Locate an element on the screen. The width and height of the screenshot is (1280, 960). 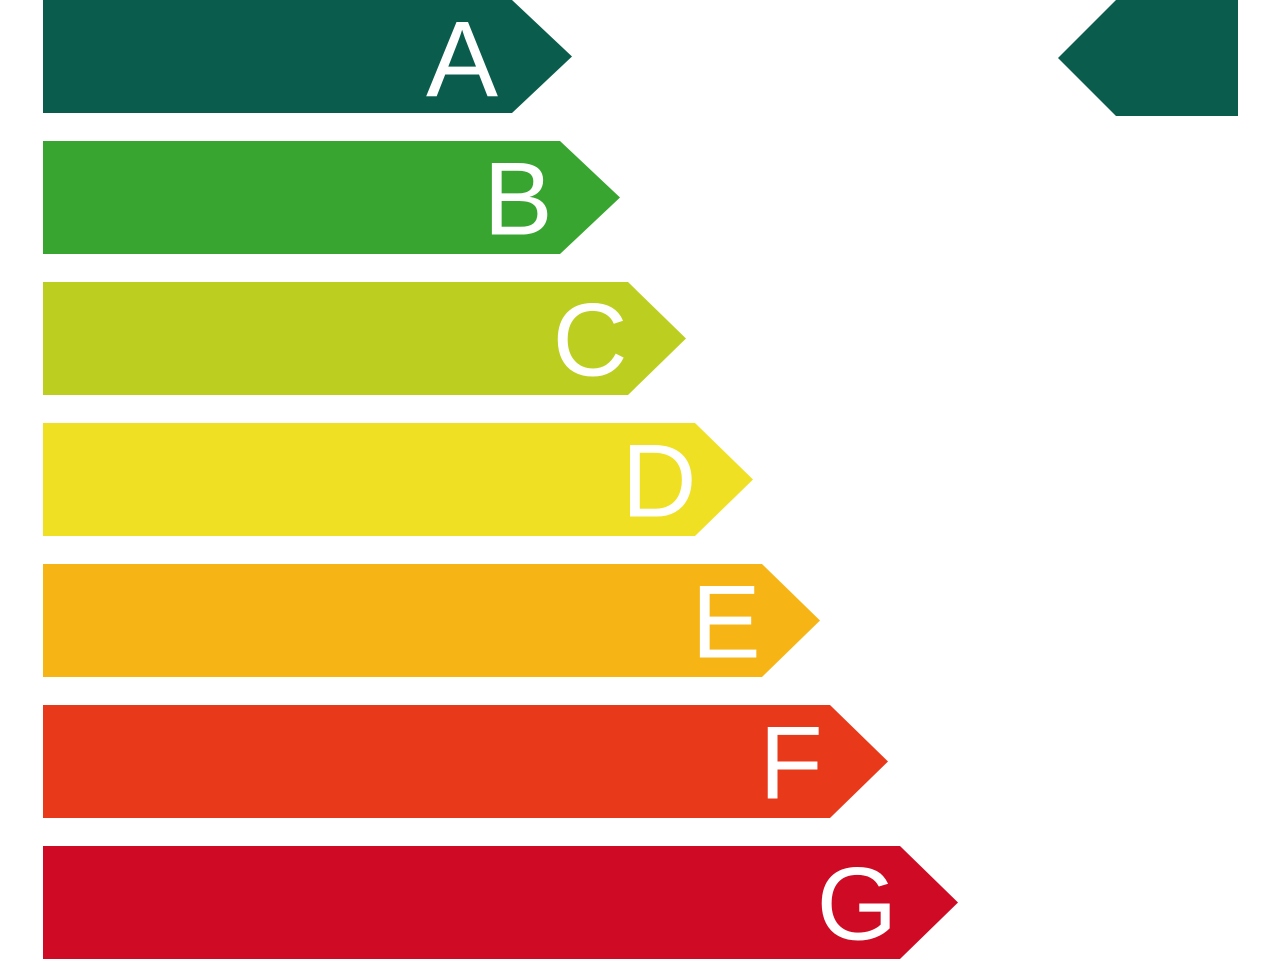
rating-bar-f: F is located at coordinates (465, 763).